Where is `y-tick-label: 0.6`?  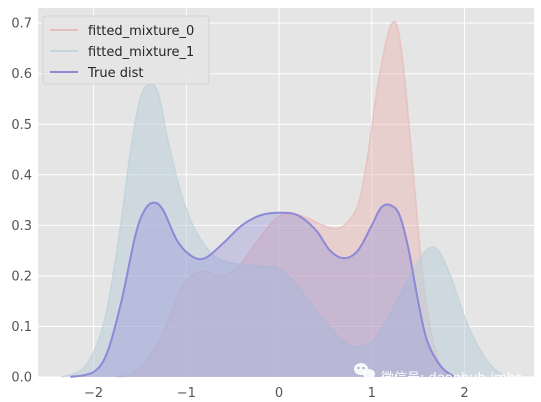 y-tick-label: 0.6 is located at coordinates (21, 74).